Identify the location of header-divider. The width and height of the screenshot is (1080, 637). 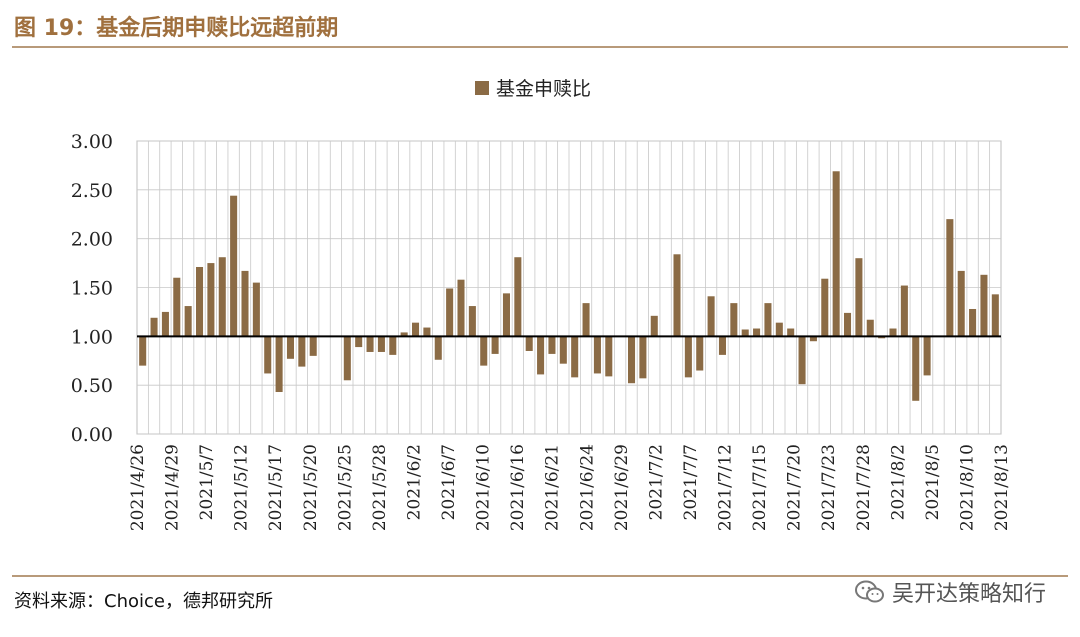
(540, 47).